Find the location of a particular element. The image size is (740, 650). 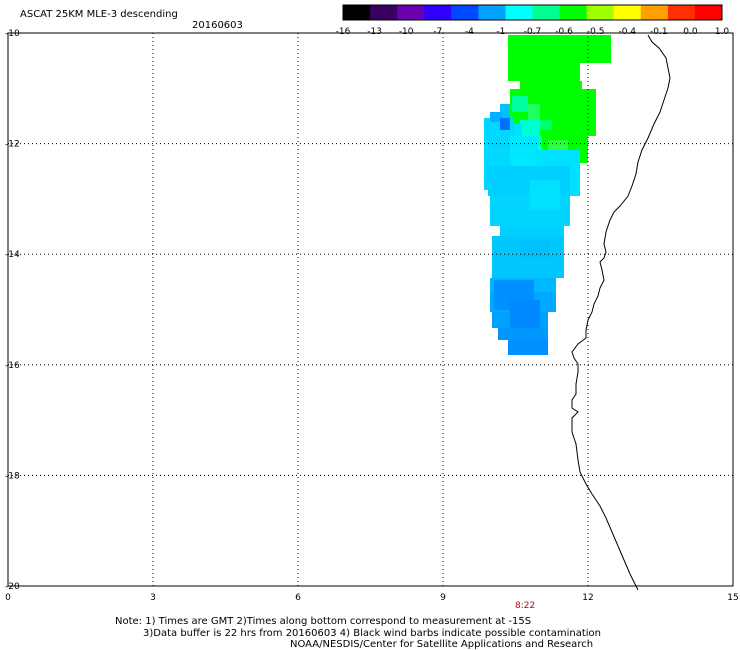

map-title: ASCAT 25KM MLE-3 descending is located at coordinates (99, 14).